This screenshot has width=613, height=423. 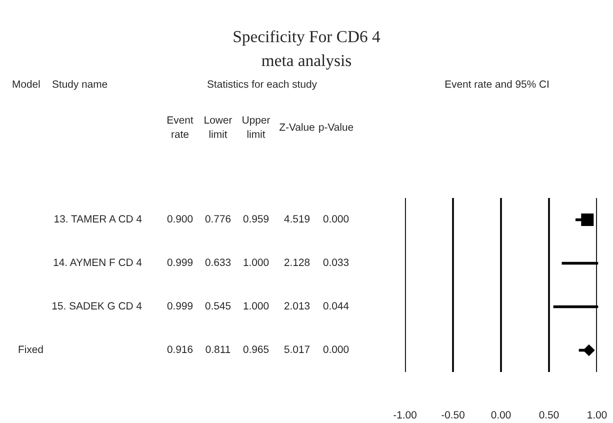 I want to click on category-label: Lower limit, so click(x=218, y=127).